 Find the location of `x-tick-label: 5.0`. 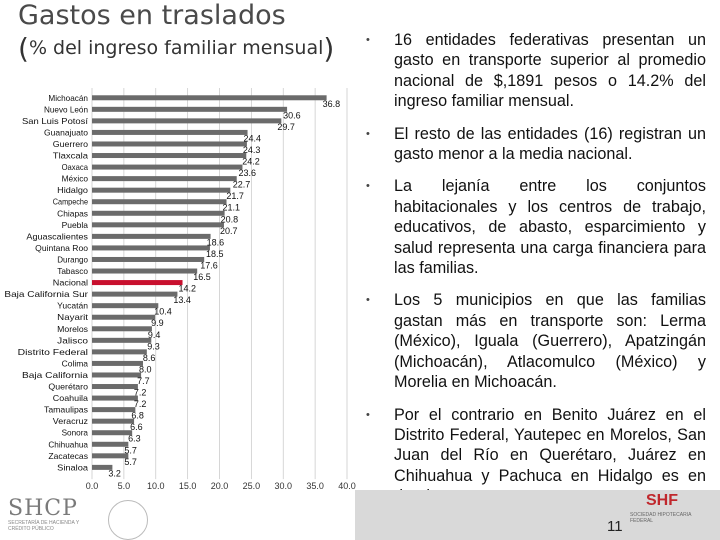

x-tick-label: 5.0 is located at coordinates (124, 486).